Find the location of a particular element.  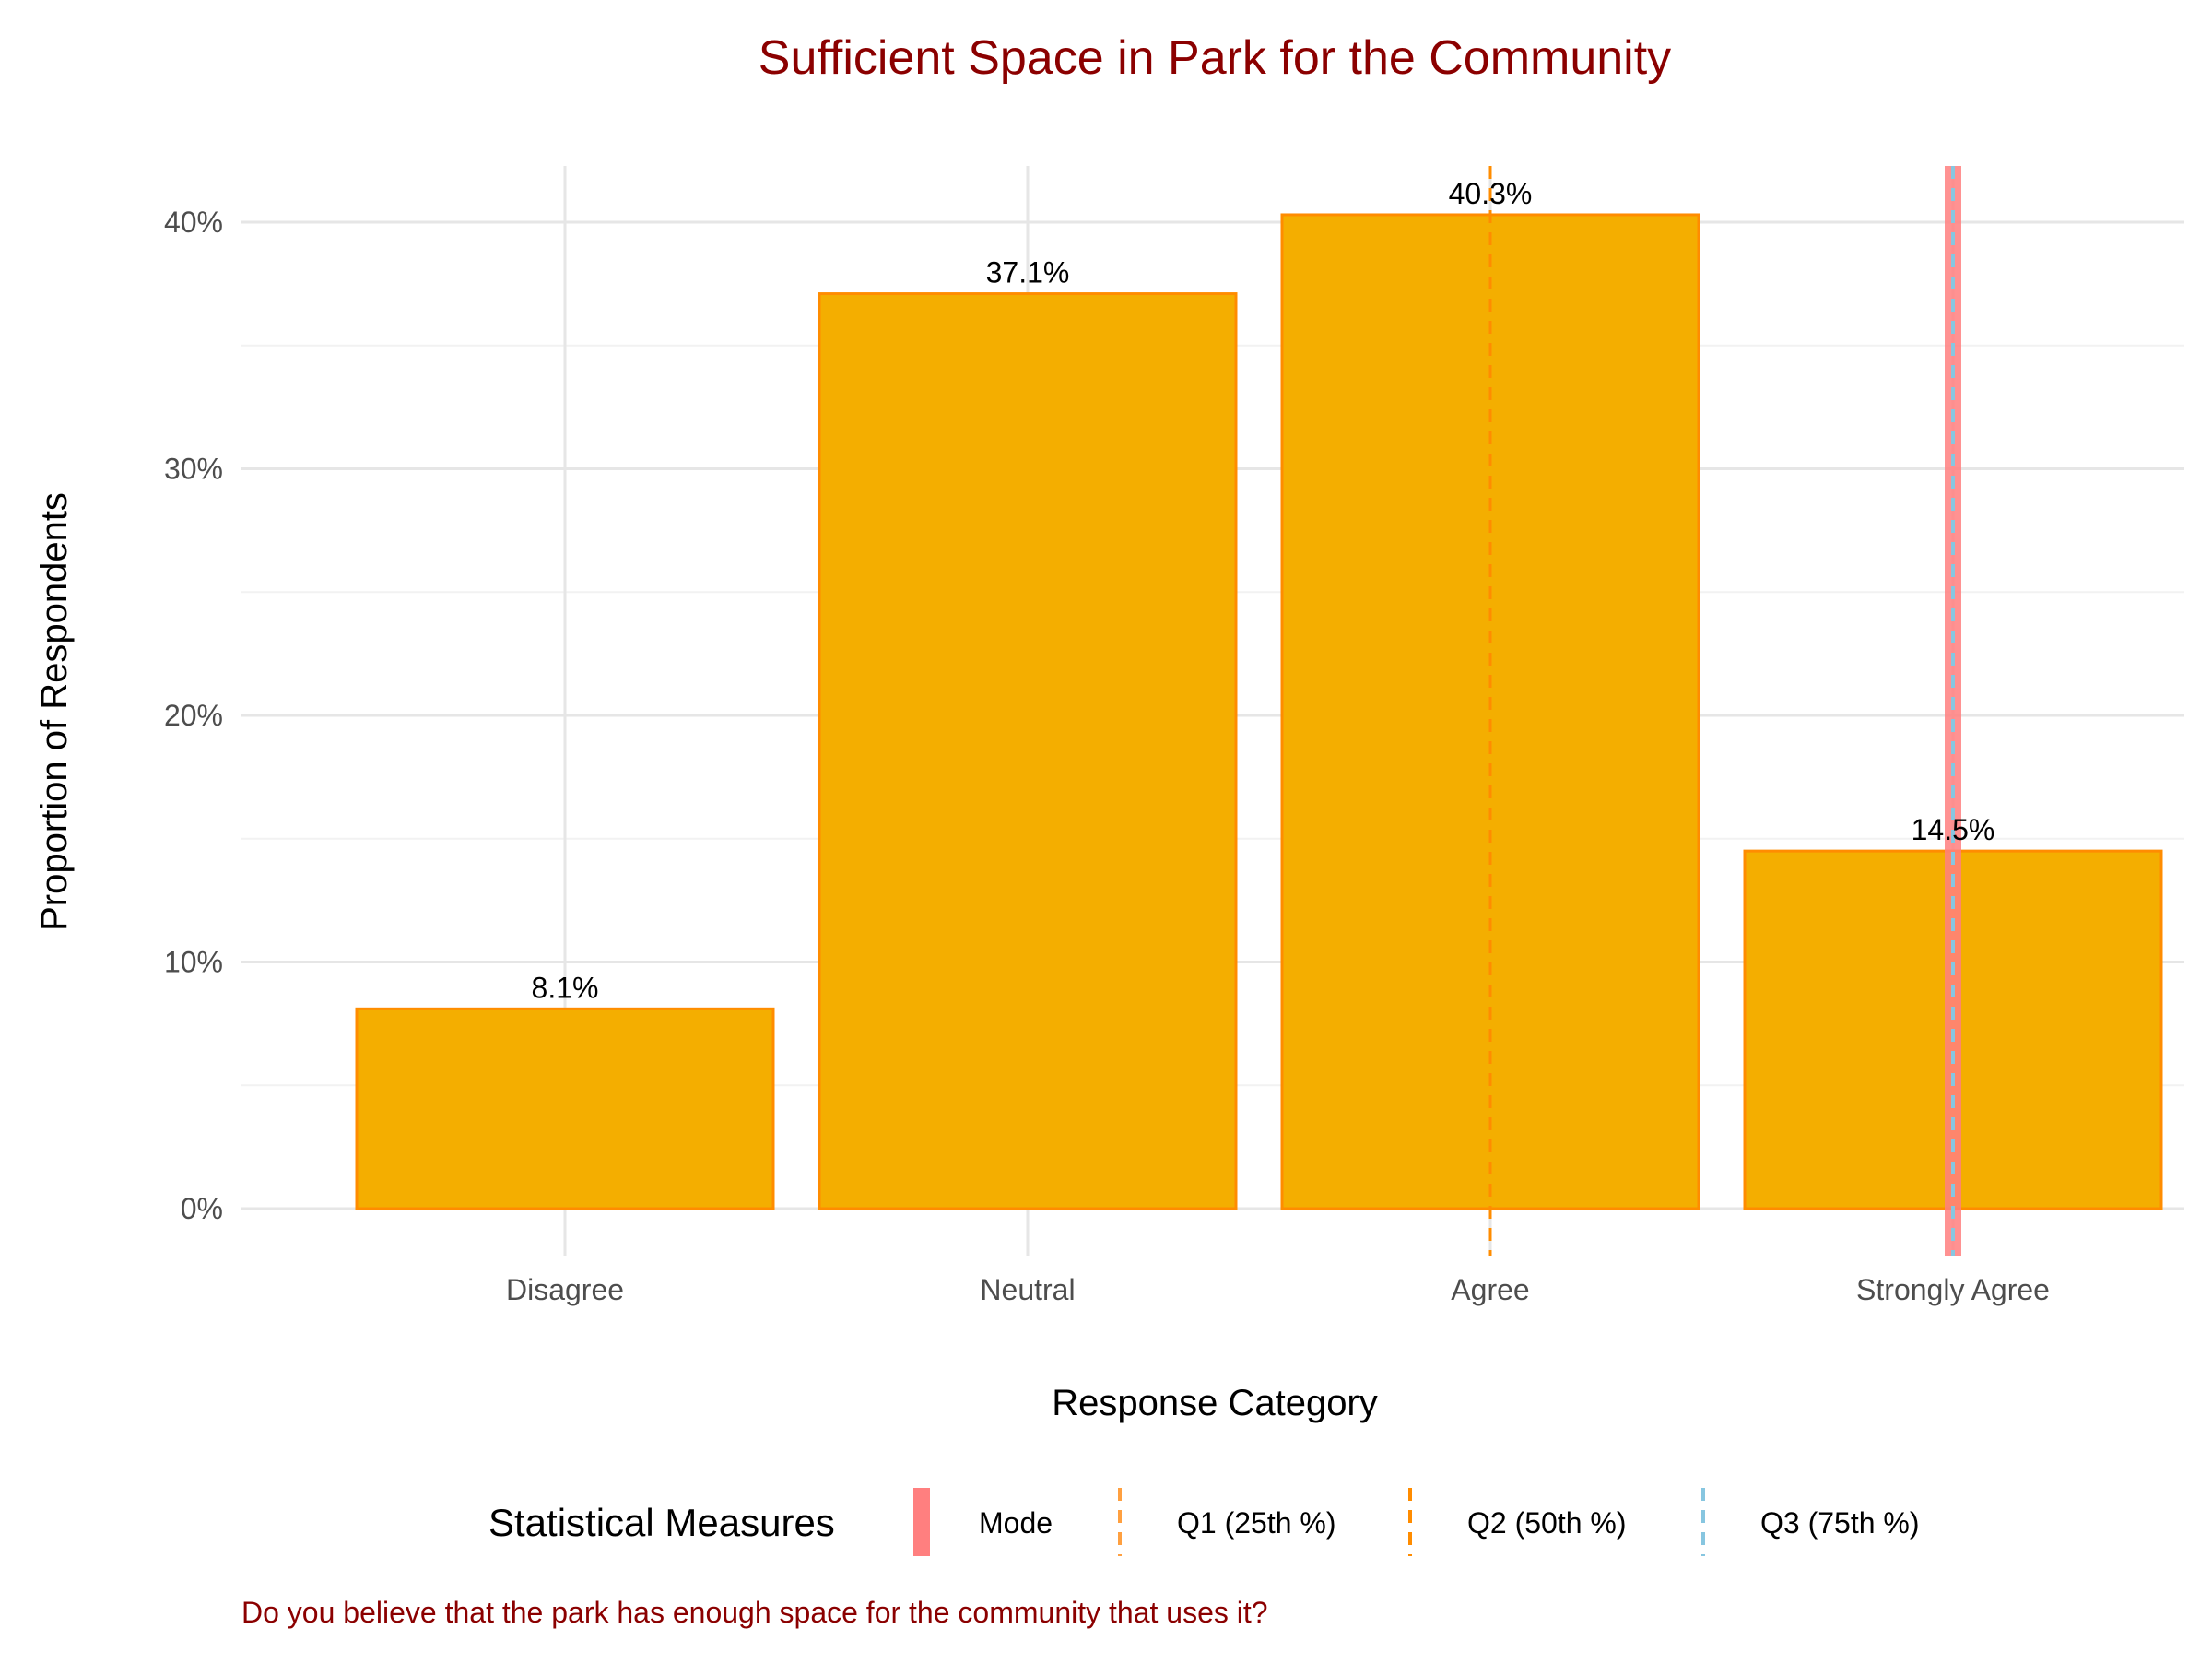

y-axis-title: Proportion of Respondents is located at coordinates (54, 711).